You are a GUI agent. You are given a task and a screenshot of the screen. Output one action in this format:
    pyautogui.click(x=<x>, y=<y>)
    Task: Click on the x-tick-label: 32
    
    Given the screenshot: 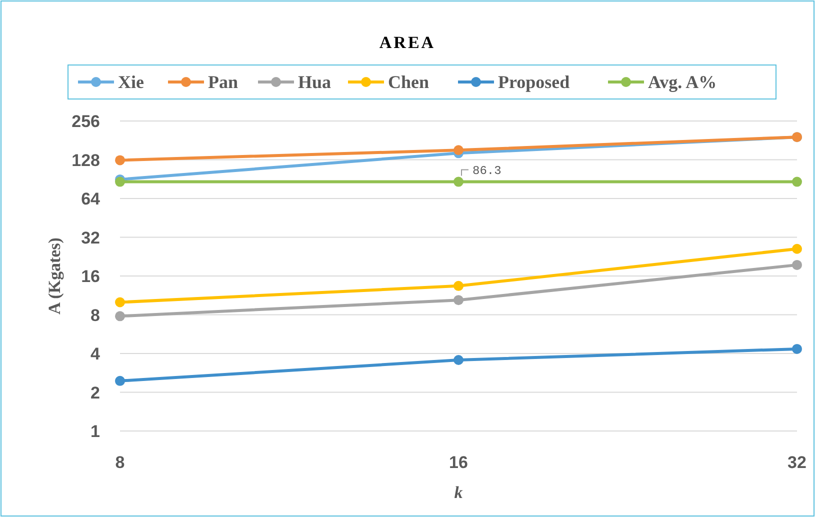 What is the action you would take?
    pyautogui.click(x=797, y=462)
    